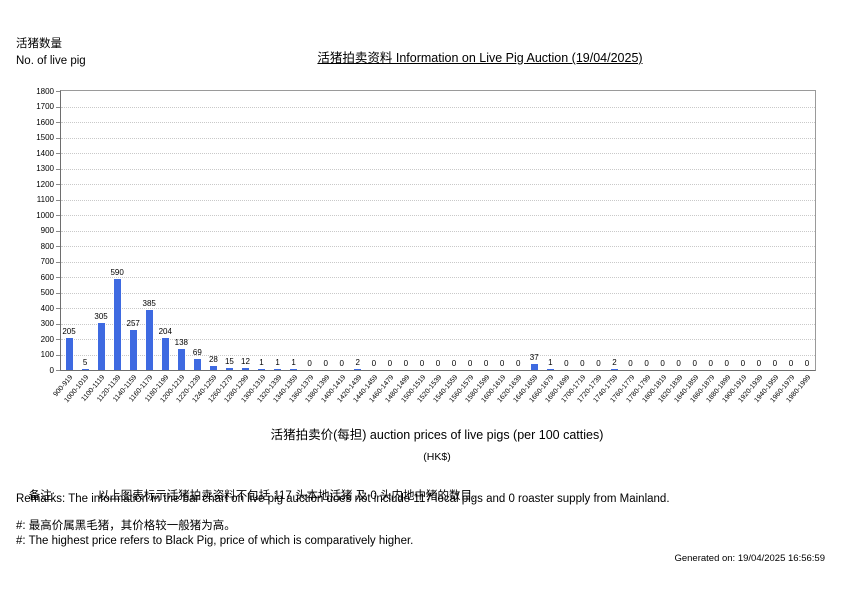 Image resolution: width=842 pixels, height=595 pixels. Describe the element at coordinates (357, 362) in the screenshot. I see `bar-value-label: 2` at that location.